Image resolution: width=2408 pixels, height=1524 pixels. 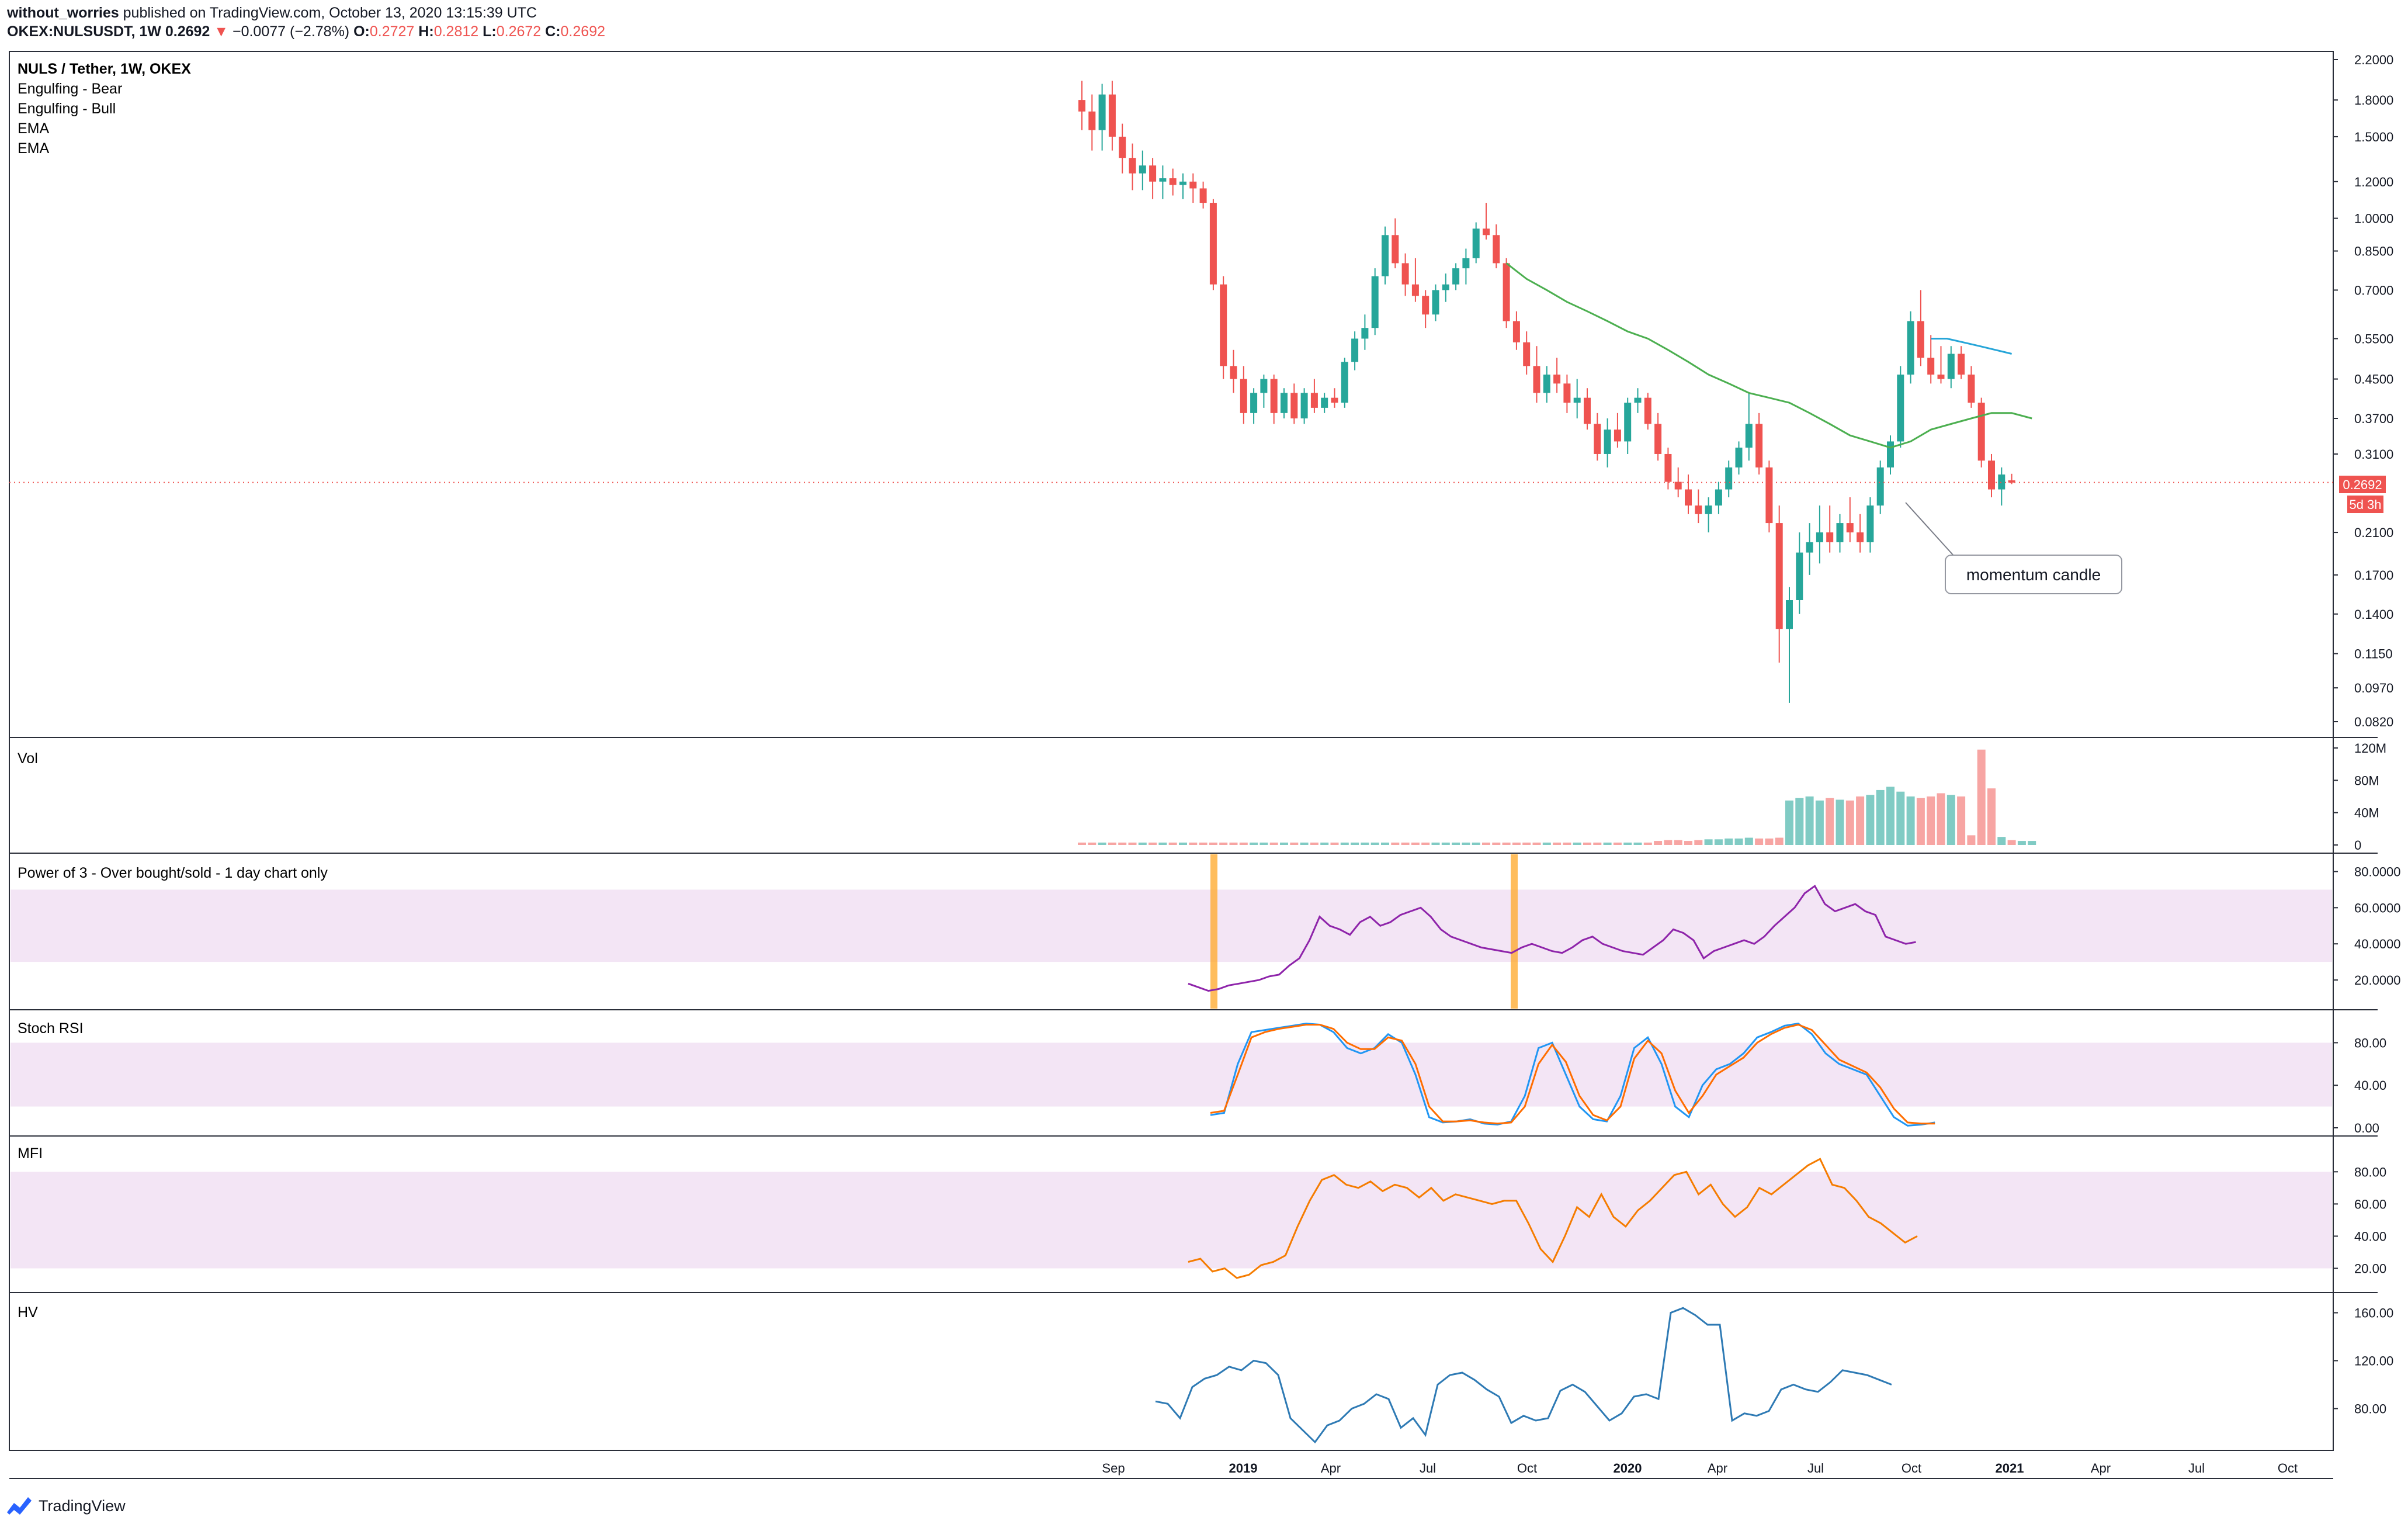 What do you see at coordinates (519, 31) in the screenshot?
I see `low-value: 0.2672` at bounding box center [519, 31].